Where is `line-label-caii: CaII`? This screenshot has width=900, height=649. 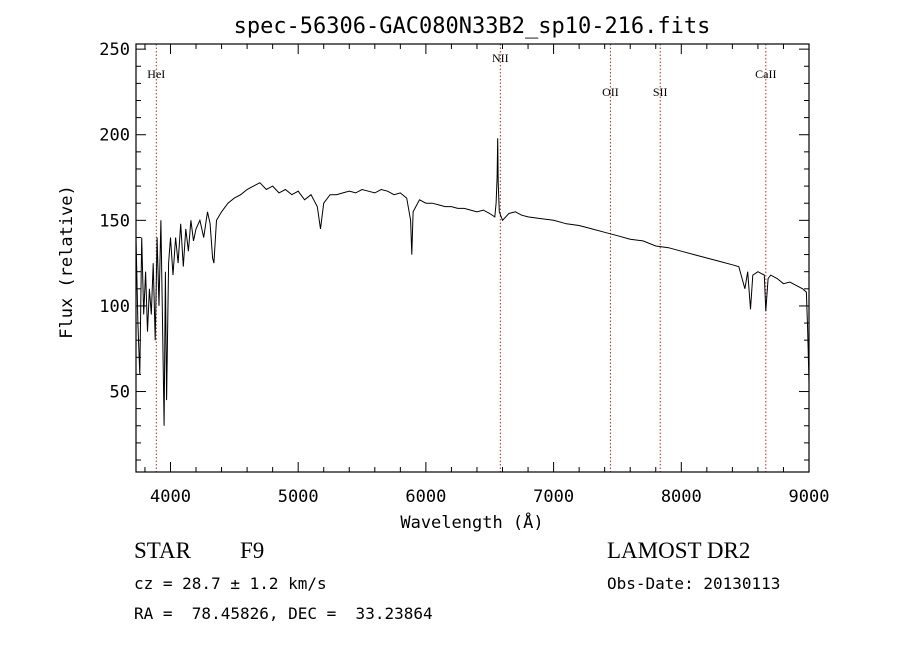
line-label-caii: CaII is located at coordinates (765, 74).